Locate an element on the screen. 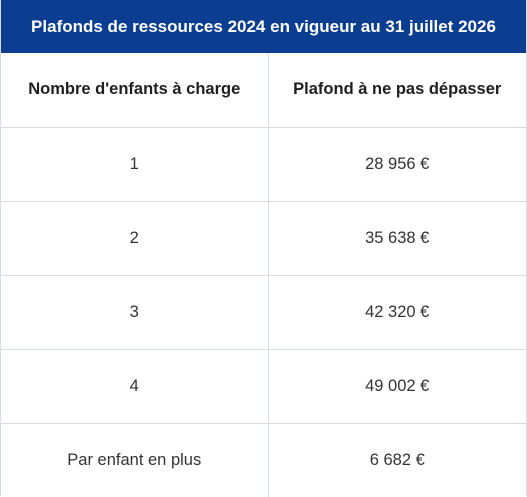 The image size is (527, 497). cell-children-count: 4 is located at coordinates (134, 386).